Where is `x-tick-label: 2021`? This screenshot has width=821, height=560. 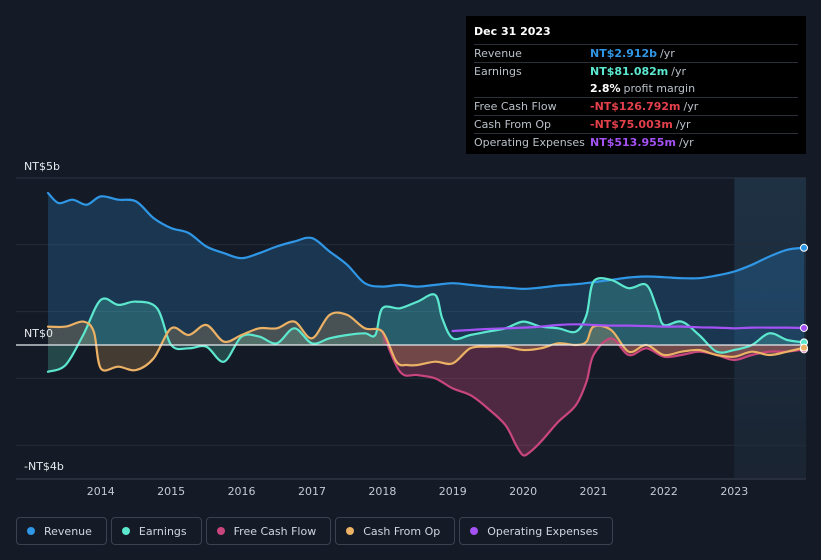 x-tick-label: 2021 is located at coordinates (594, 491).